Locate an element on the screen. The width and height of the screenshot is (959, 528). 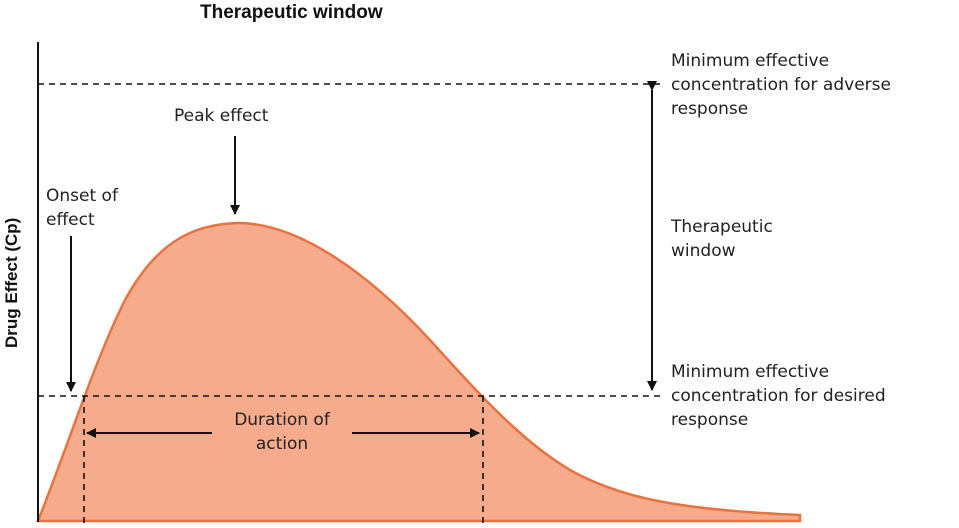
y-axis-label: Drug Effect (Cp) is located at coordinates (11, 282).